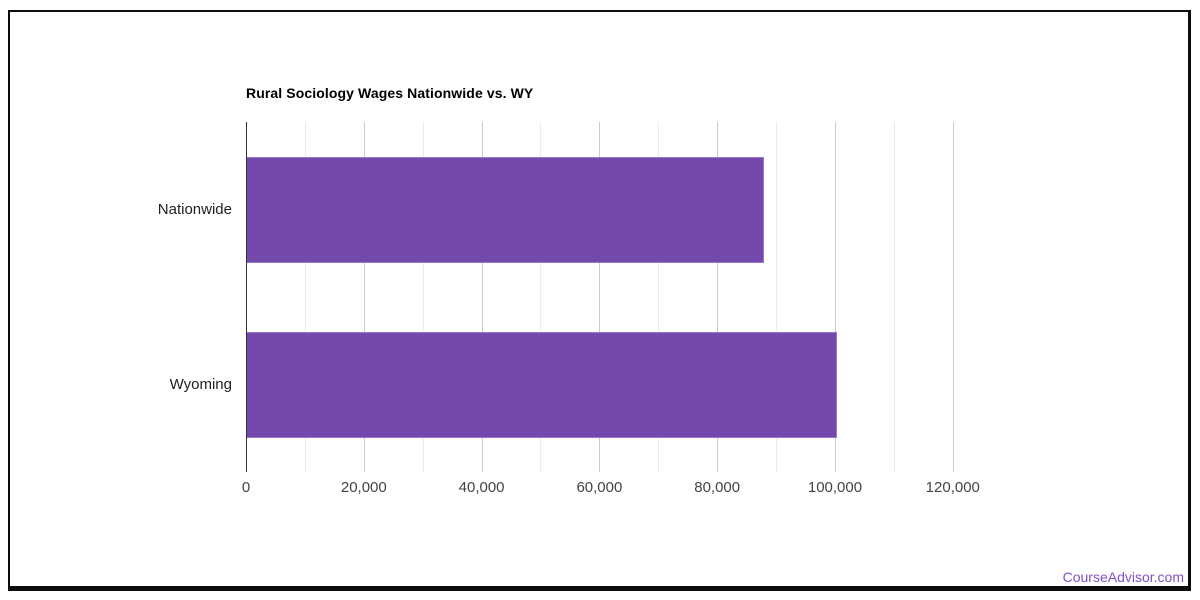 This screenshot has width=1200, height=600. Describe the element at coordinates (599, 487) in the screenshot. I see `x-tick-label: 60,000` at that location.